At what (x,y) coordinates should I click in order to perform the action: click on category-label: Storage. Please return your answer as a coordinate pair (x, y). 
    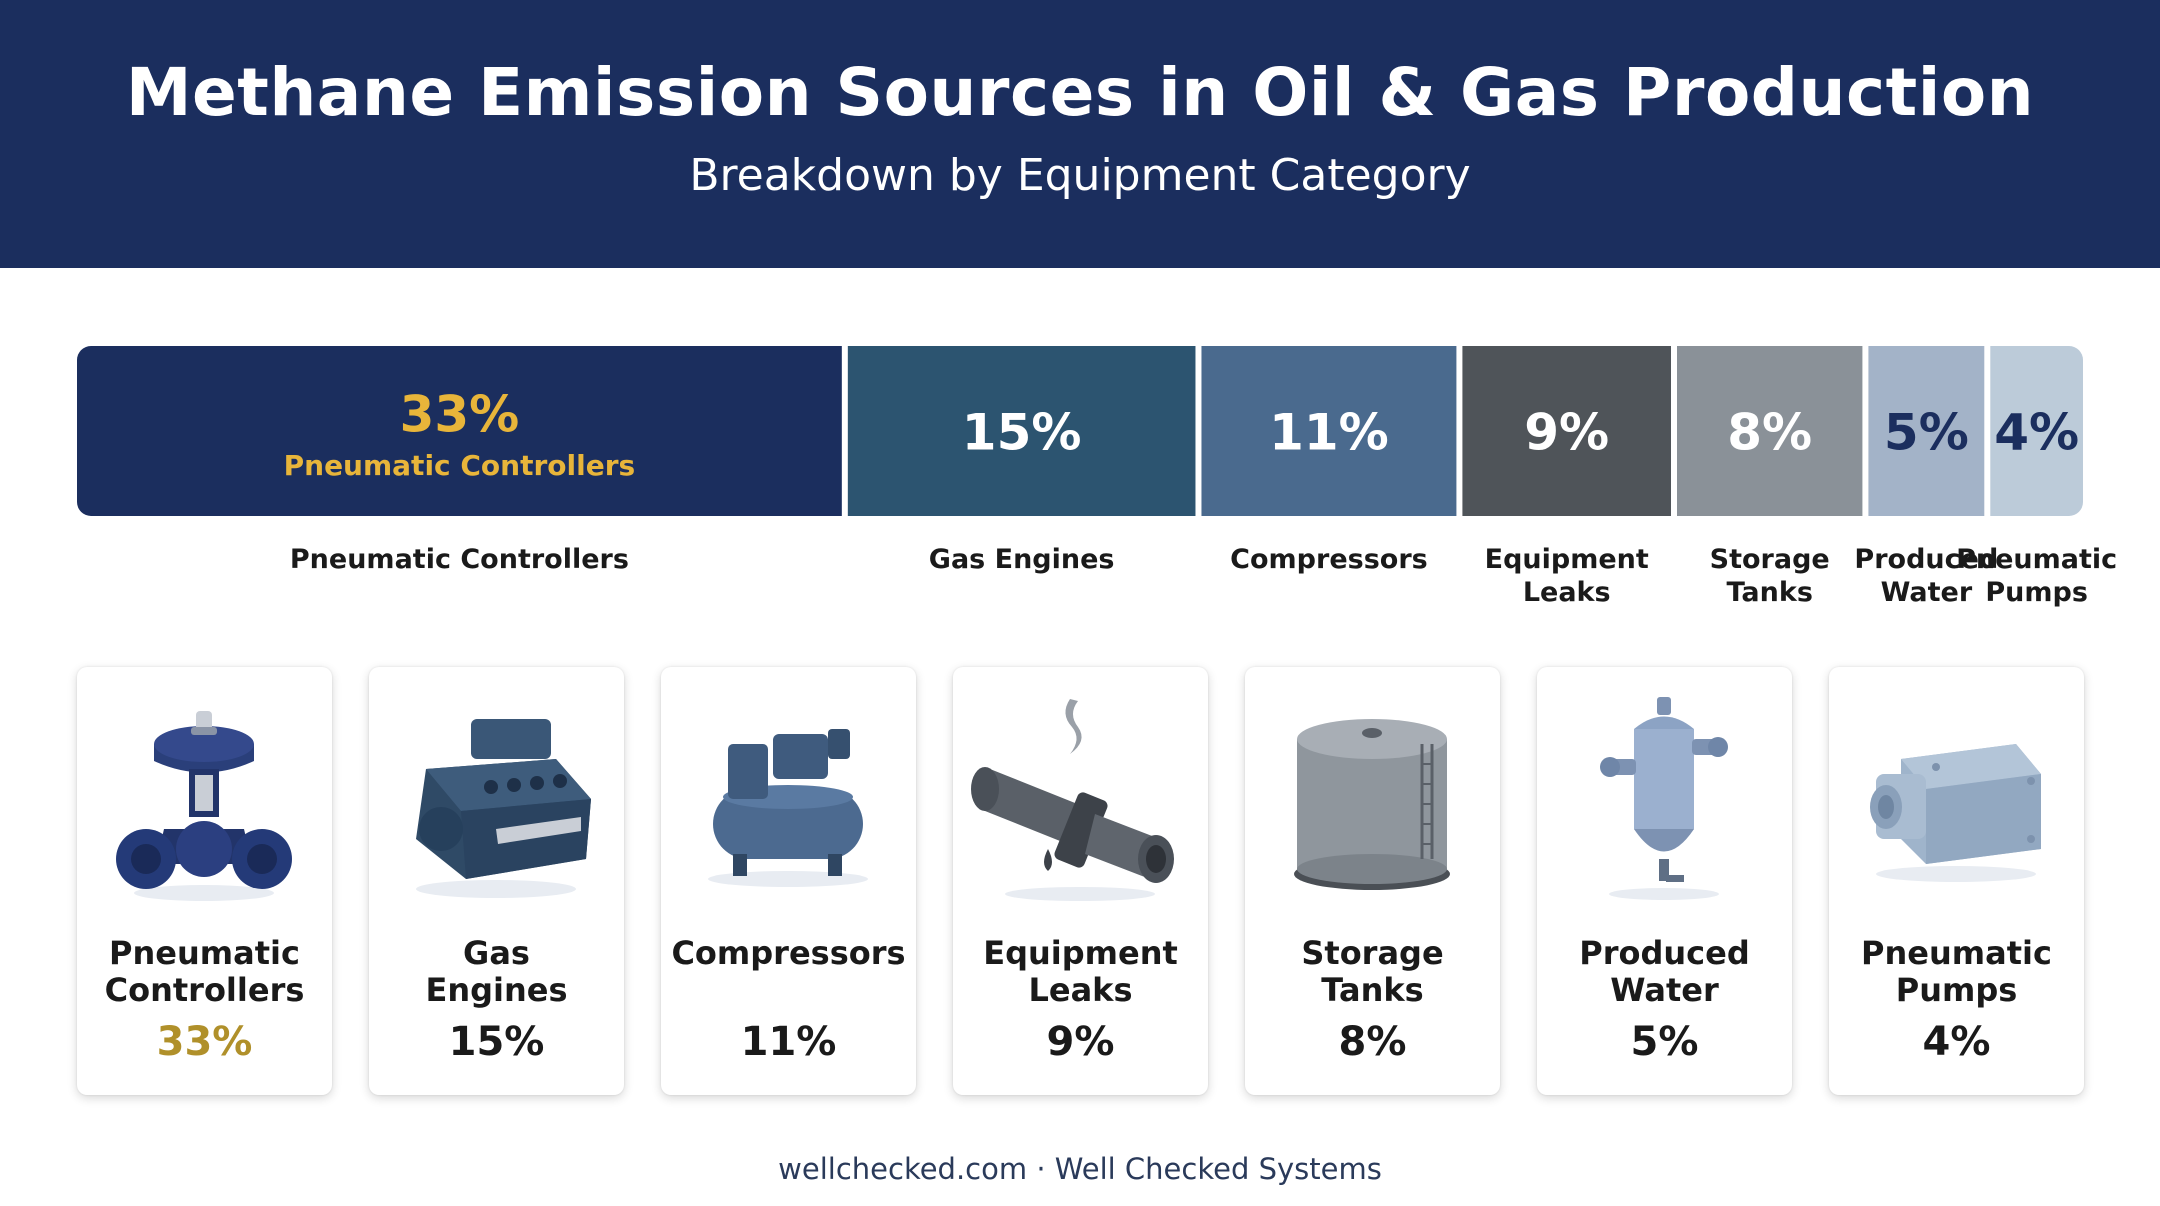
    Looking at the image, I should click on (1770, 559).